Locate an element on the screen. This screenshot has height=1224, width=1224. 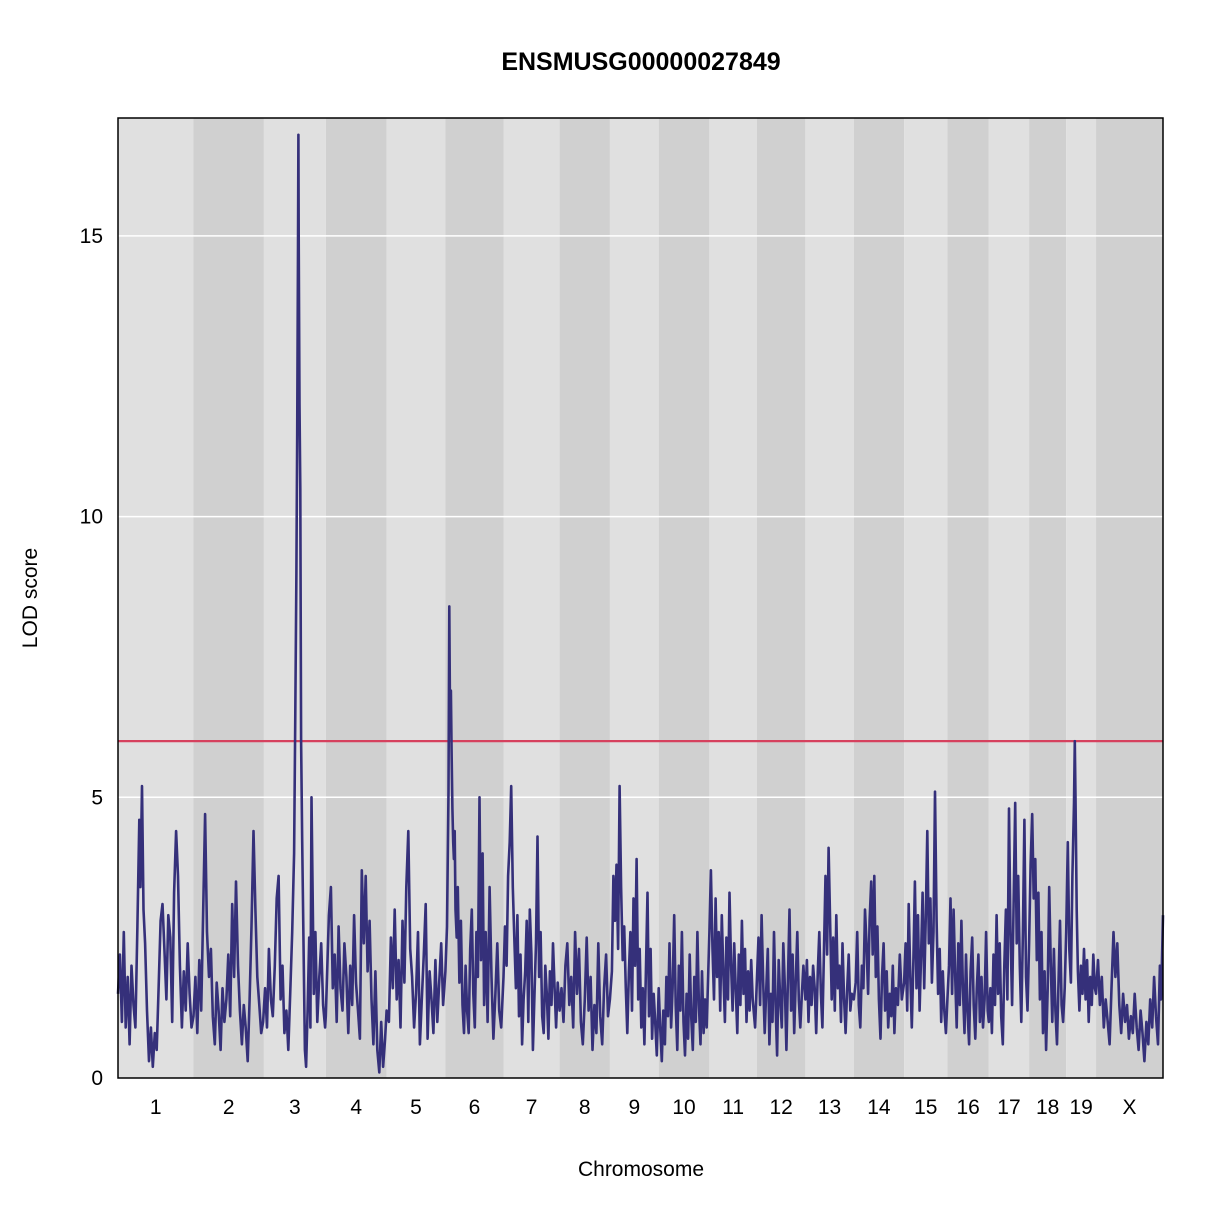
x-tick-label-6: 6 is located at coordinates (475, 1107).